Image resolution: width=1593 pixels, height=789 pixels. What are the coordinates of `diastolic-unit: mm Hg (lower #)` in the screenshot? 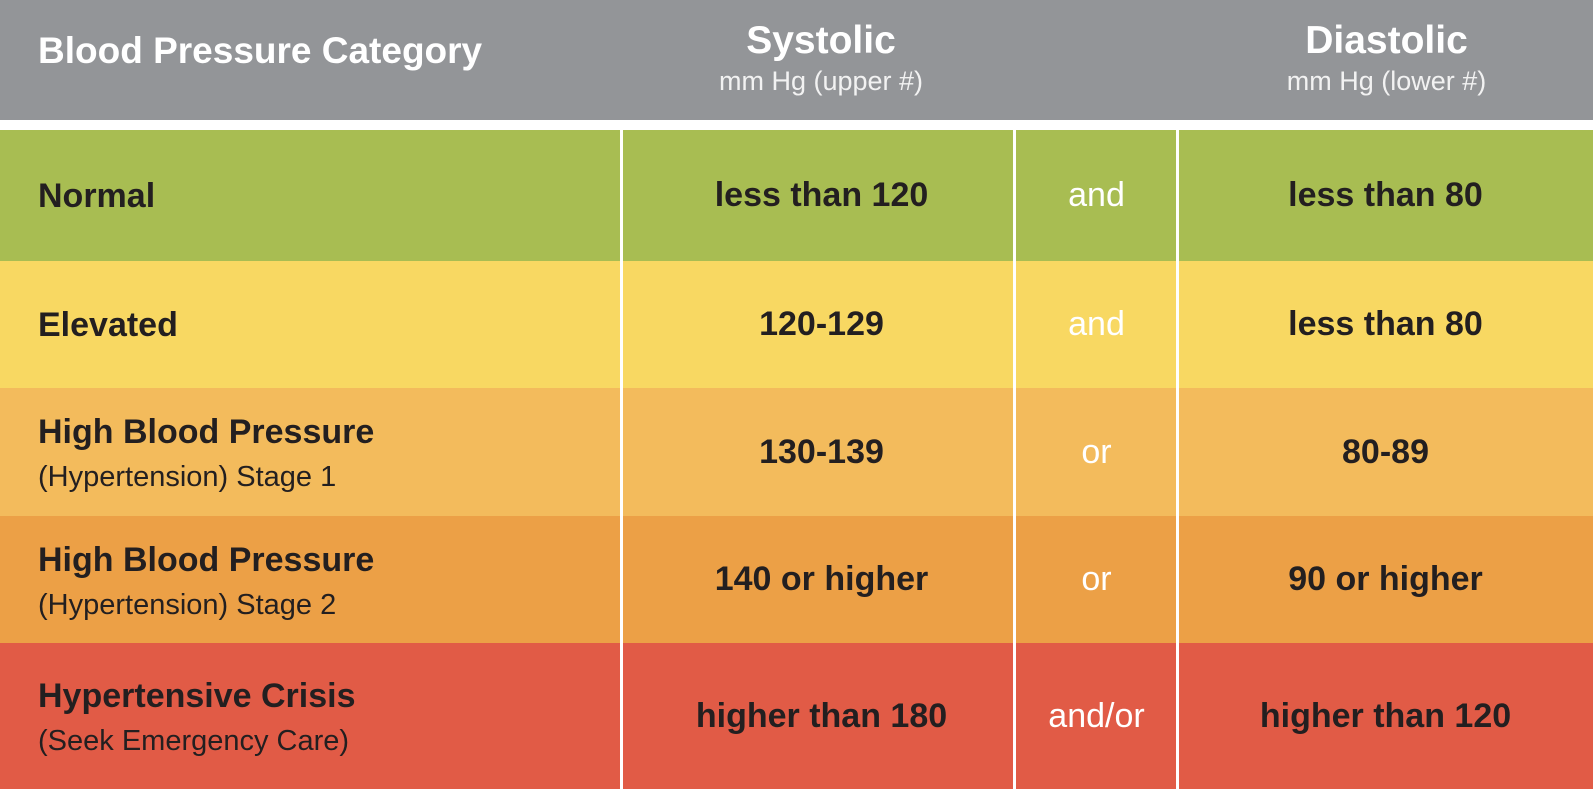 It's located at (1386, 81).